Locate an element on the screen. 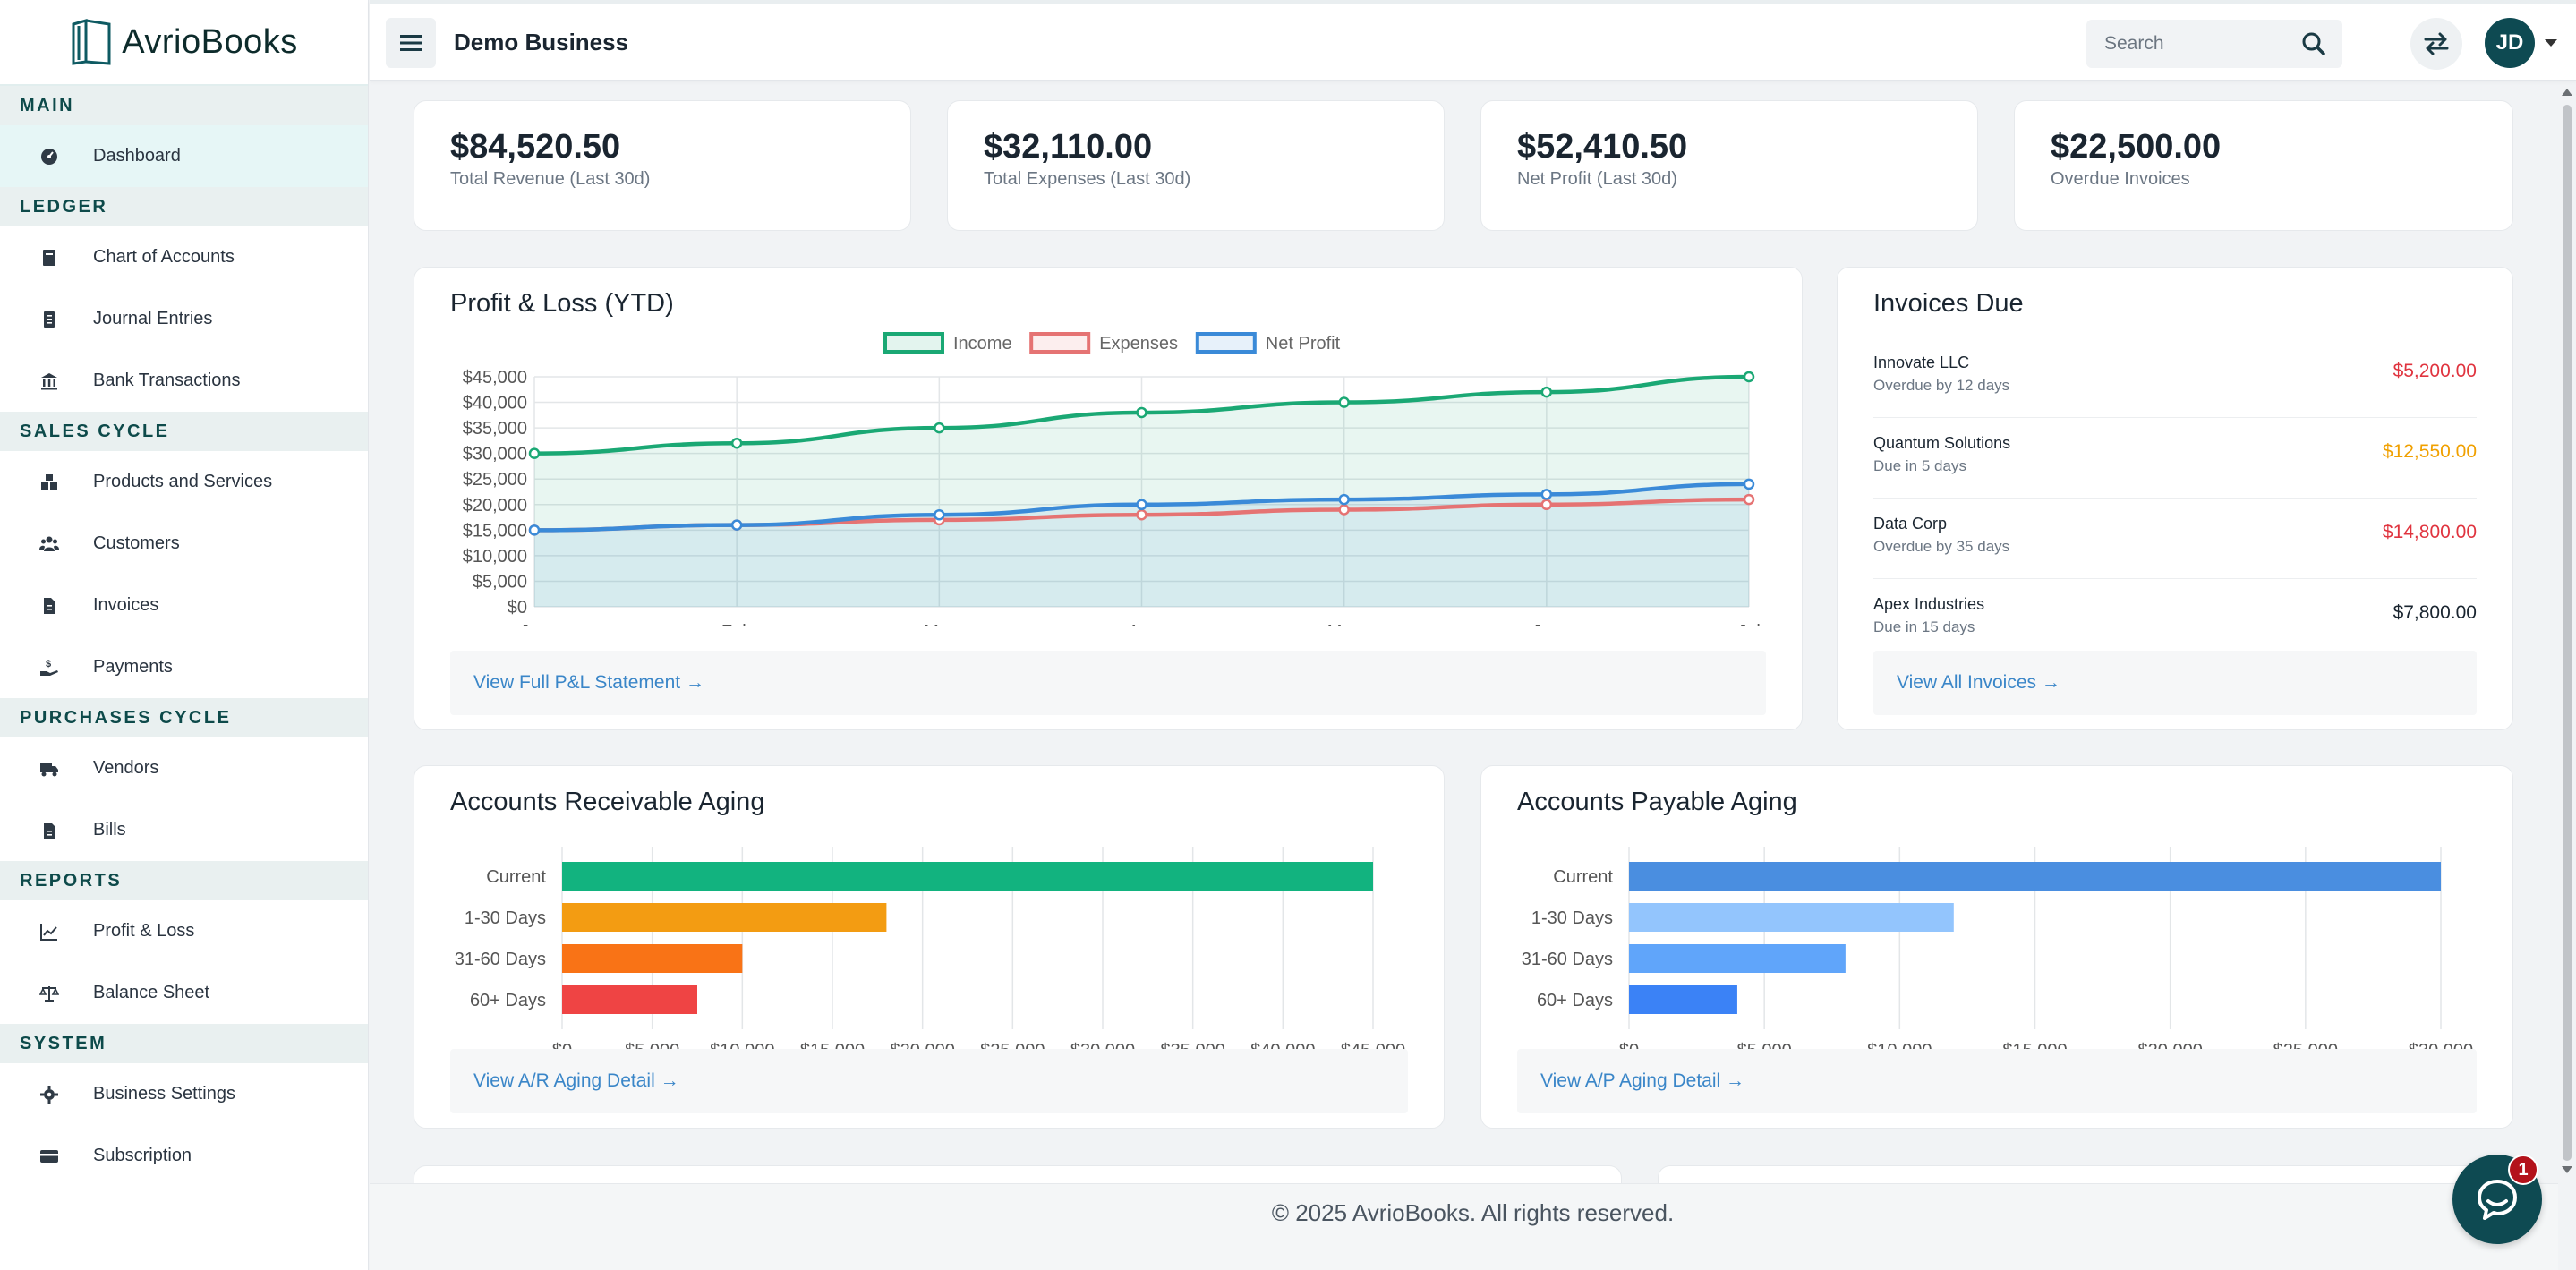 The image size is (2576, 1270). scroll-thumb is located at coordinates (2567, 633).